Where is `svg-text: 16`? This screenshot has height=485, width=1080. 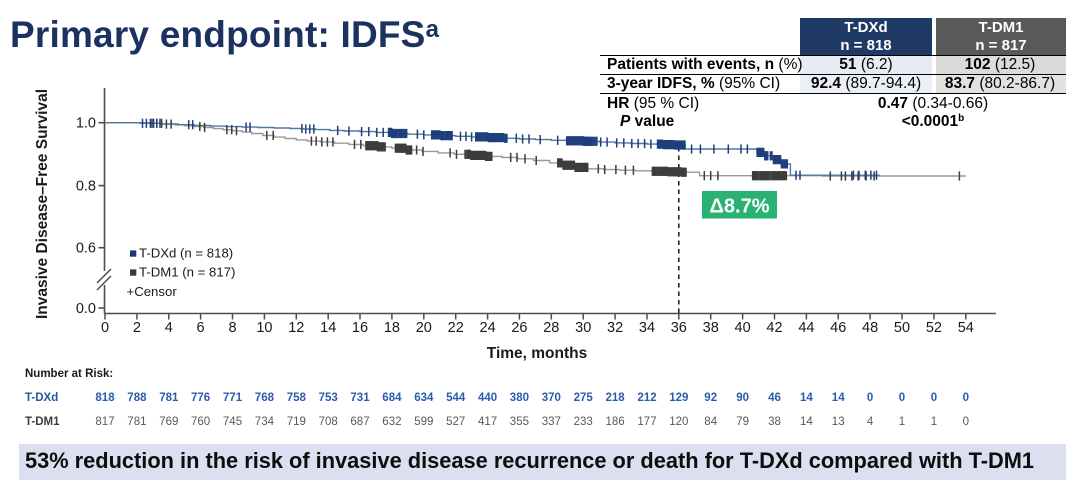 svg-text: 16 is located at coordinates (360, 328).